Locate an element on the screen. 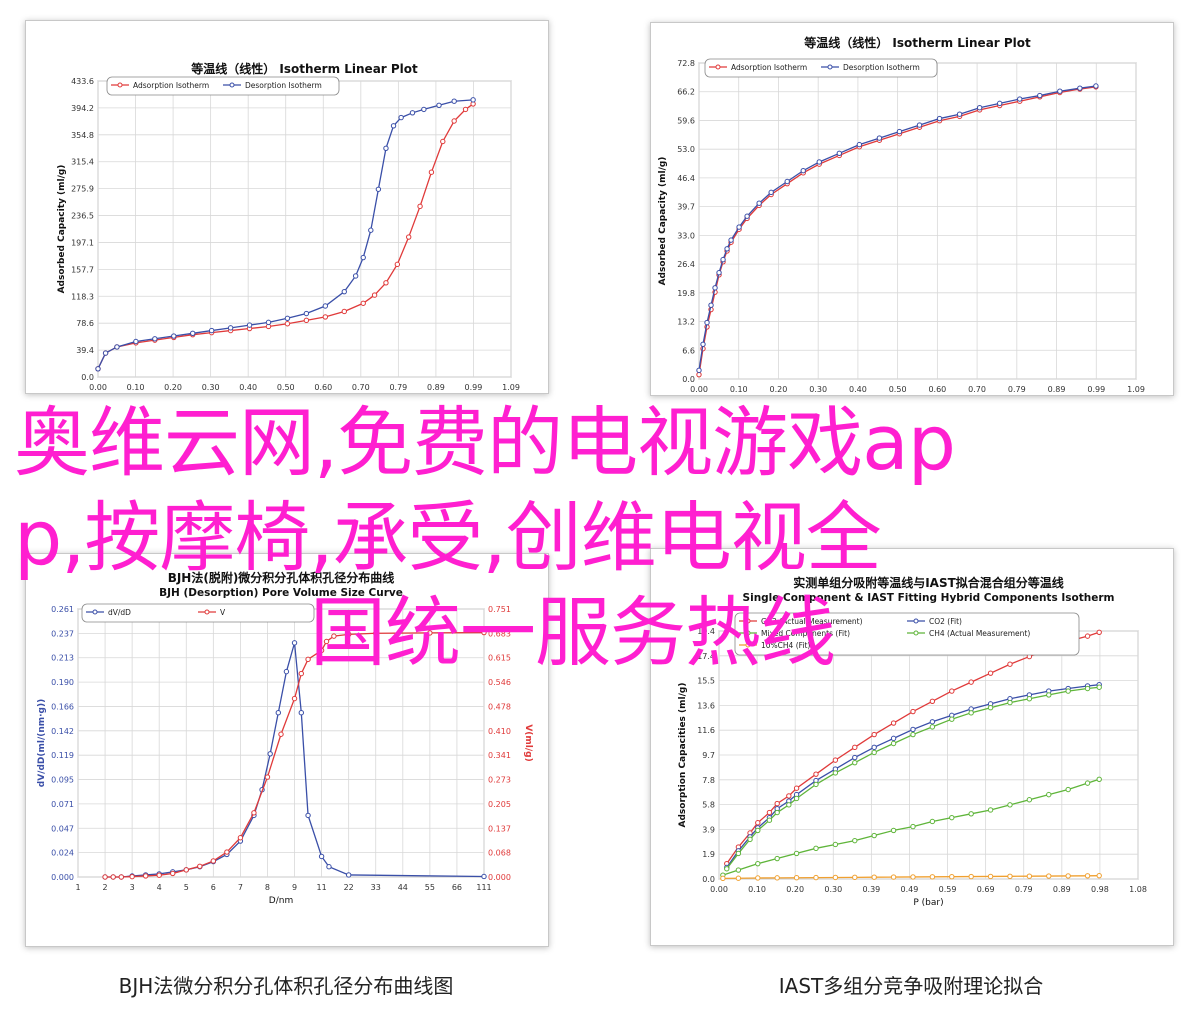  x-tick-label: 5 is located at coordinates (186, 887).